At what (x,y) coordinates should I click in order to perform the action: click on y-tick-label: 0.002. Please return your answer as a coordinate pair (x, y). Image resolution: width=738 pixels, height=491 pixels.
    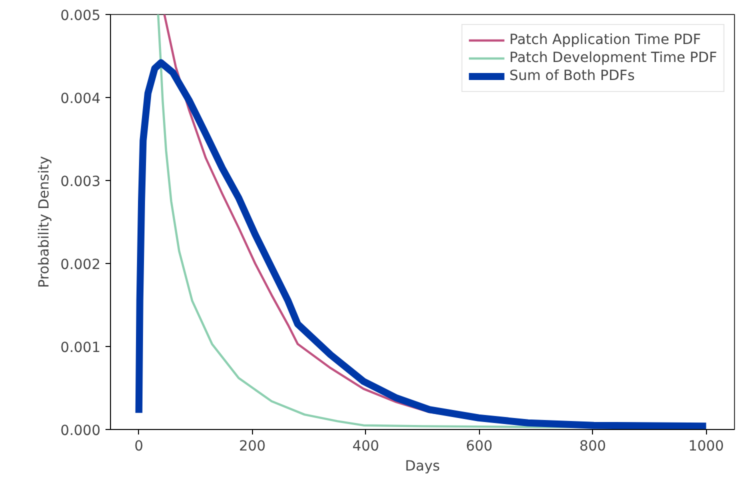
    Looking at the image, I should click on (80, 265).